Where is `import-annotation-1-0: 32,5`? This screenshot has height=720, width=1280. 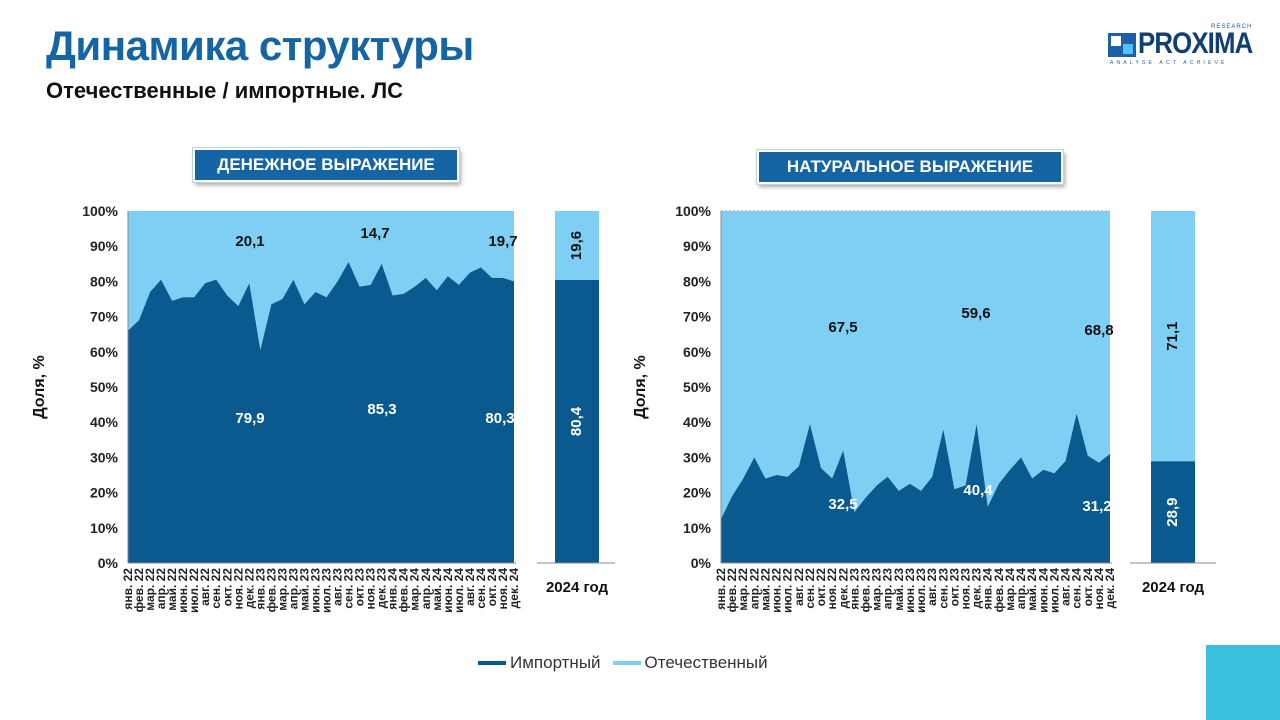
import-annotation-1-0: 32,5 is located at coordinates (842, 504).